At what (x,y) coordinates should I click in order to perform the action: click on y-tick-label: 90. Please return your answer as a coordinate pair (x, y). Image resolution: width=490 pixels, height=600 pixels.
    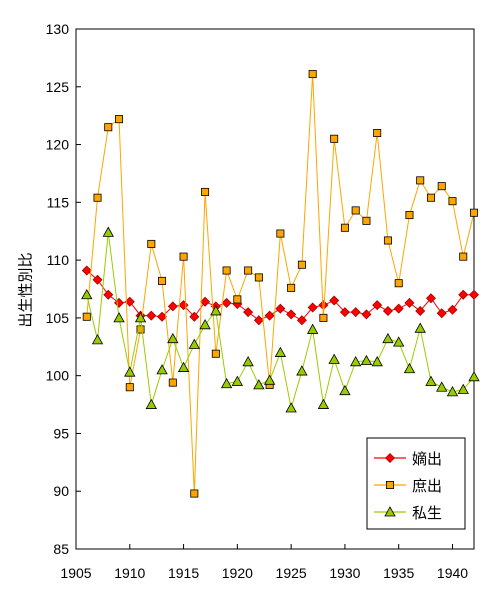
    Looking at the image, I should click on (61, 491).